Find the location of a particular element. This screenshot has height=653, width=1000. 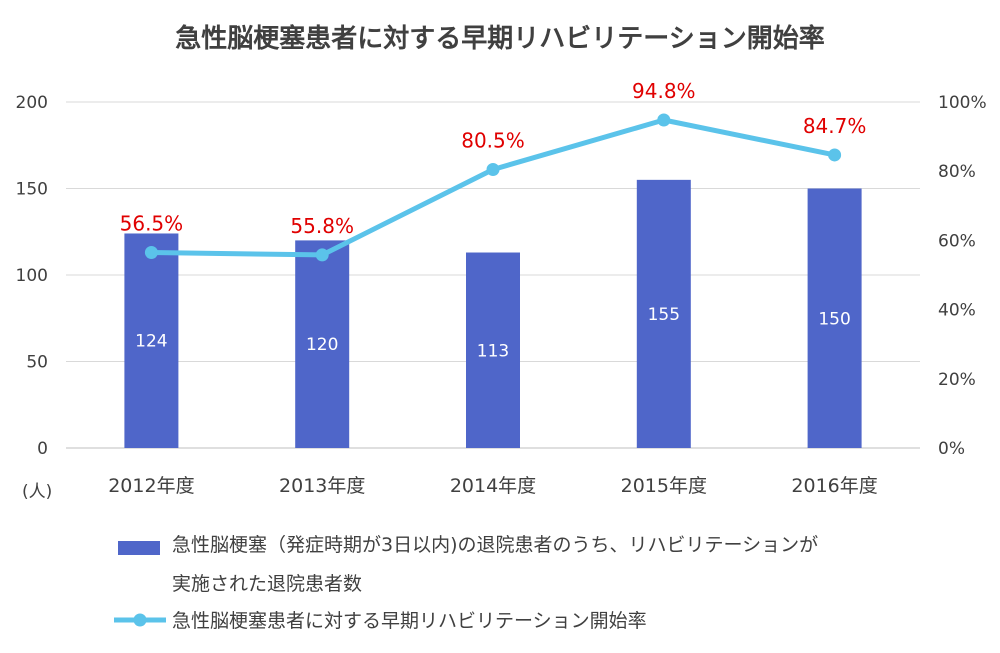

category-label: 2014年度 is located at coordinates (493, 486).